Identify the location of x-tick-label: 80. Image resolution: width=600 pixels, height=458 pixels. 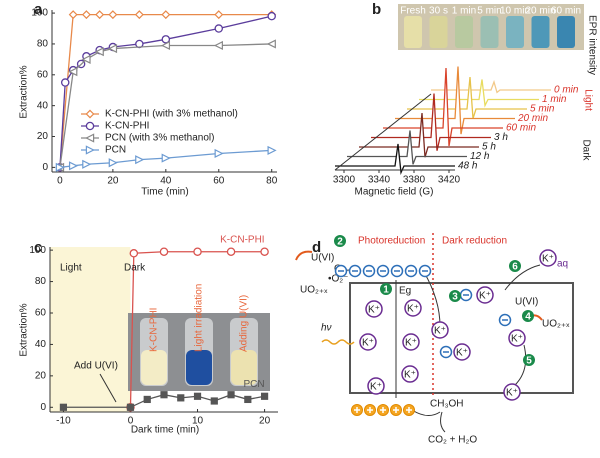
(272, 181).